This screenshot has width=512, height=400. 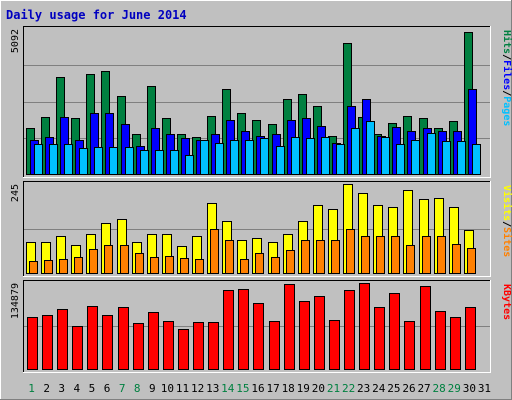 I want to click on legend-entry-kbytes: KBytes, so click(x=506, y=302).